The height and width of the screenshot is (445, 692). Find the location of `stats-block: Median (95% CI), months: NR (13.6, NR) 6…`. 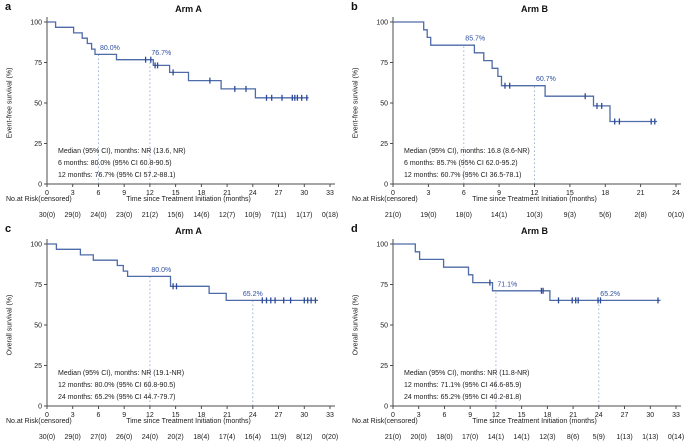

stats-block: Median (95% CI), months: NR (13.6, NR) 6… is located at coordinates (122, 164).